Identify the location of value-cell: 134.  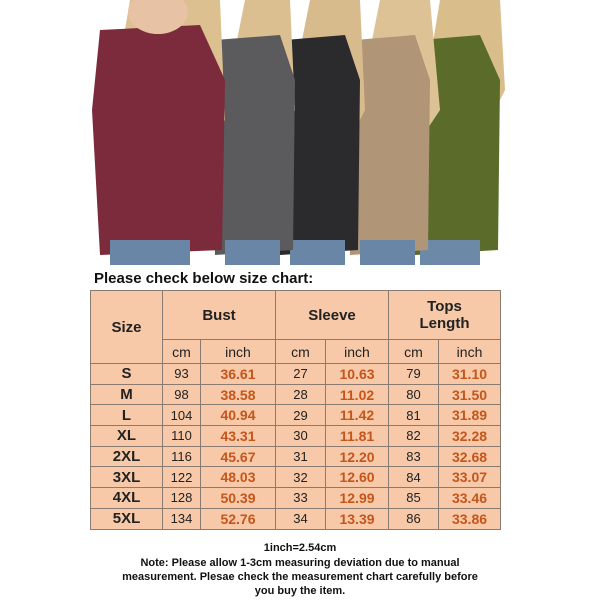
(181, 518).